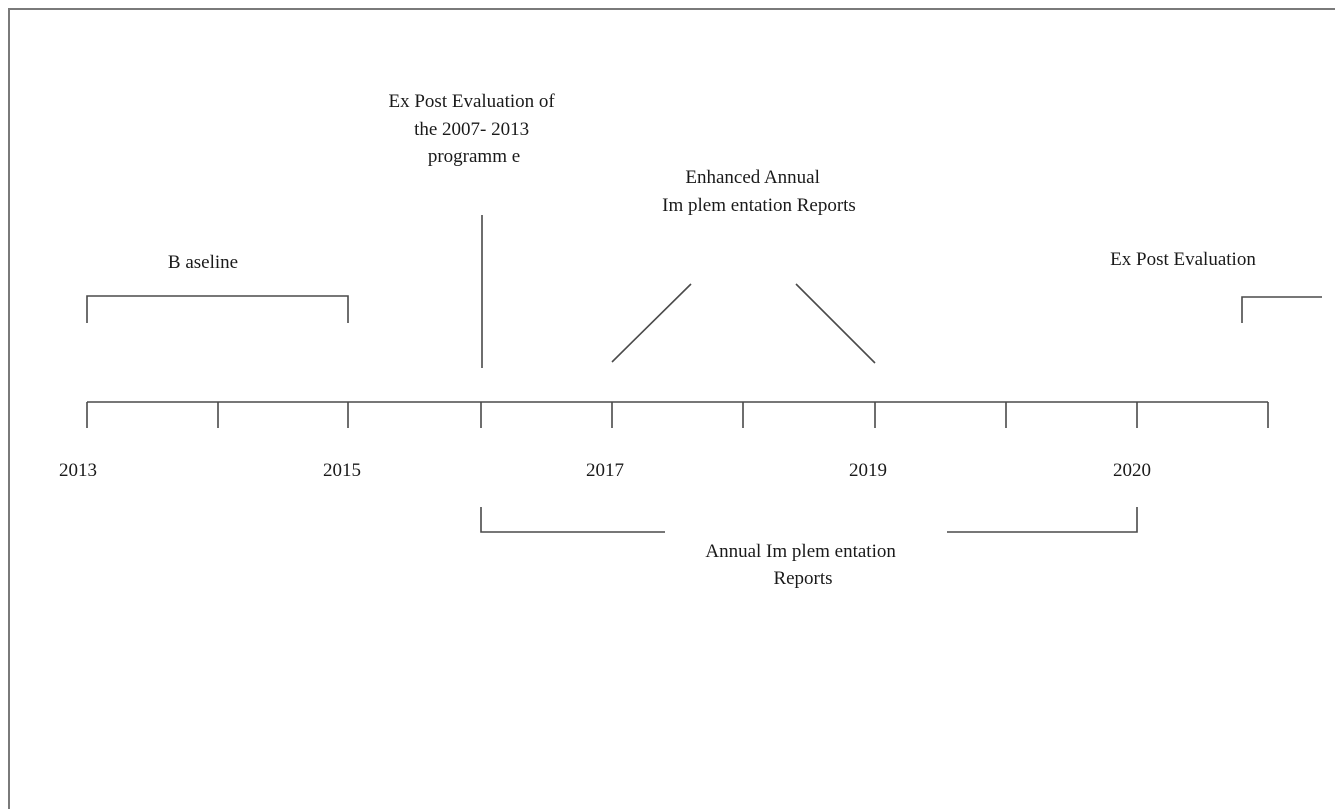  Describe the element at coordinates (572, 520) in the screenshot. I see `annual-bracket-left` at that location.